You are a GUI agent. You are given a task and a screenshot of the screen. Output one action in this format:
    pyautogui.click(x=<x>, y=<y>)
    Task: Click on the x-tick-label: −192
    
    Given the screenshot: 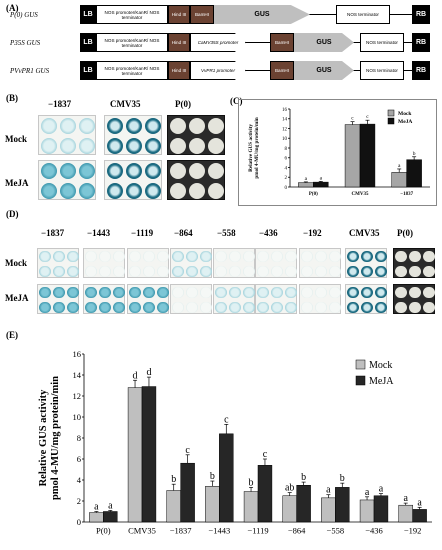 What is the action you would take?
    pyautogui.click(x=413, y=531)
    